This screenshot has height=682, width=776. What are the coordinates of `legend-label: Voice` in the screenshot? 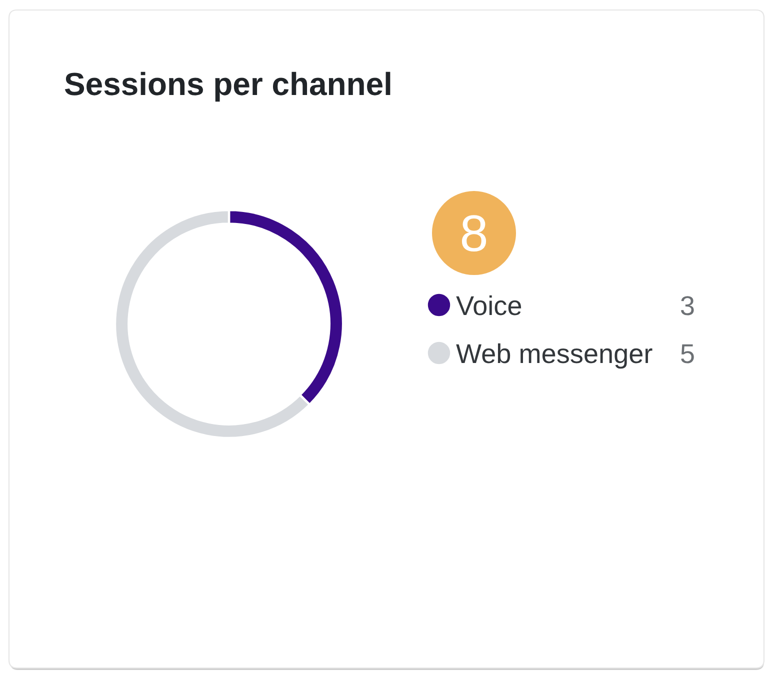 It's located at (489, 305).